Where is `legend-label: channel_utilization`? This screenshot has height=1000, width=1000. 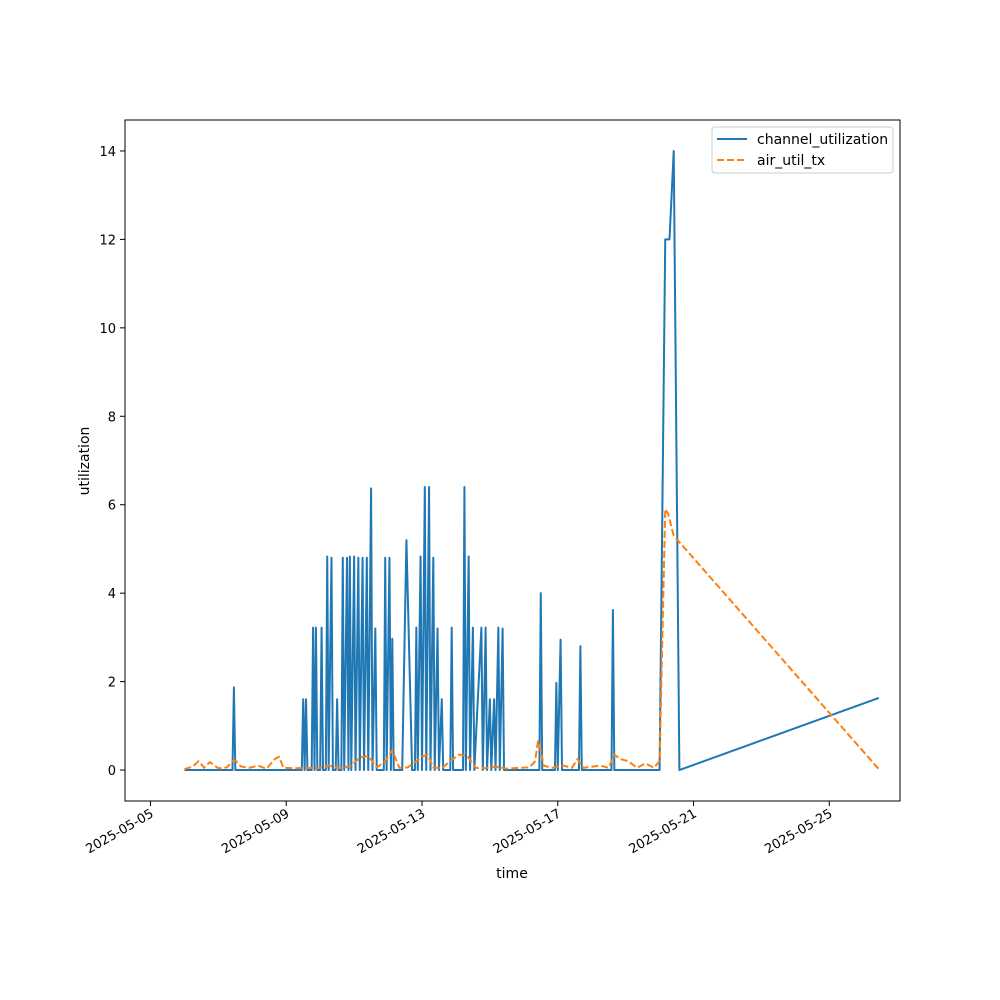 legend-label: channel_utilization is located at coordinates (822, 140).